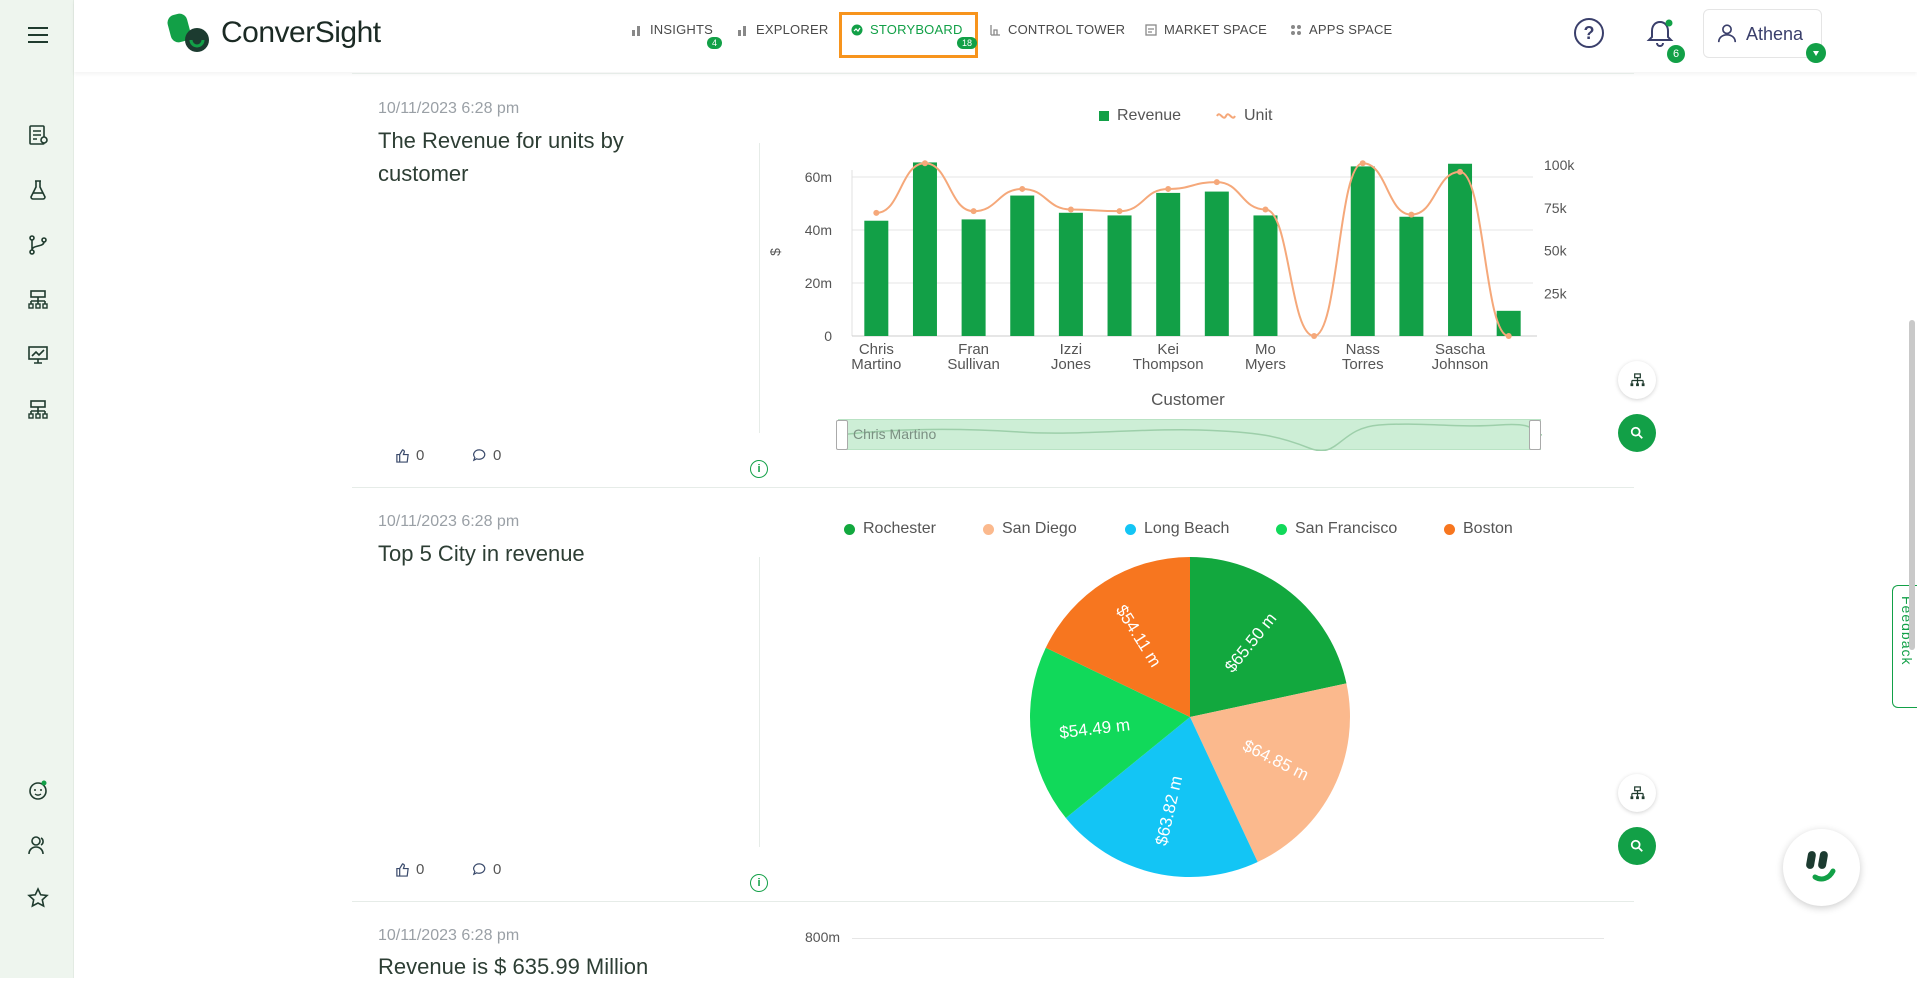 Image resolution: width=1917 pixels, height=983 pixels. What do you see at coordinates (890, 529) in the screenshot?
I see `pie-legend-rochester: Rochester` at bounding box center [890, 529].